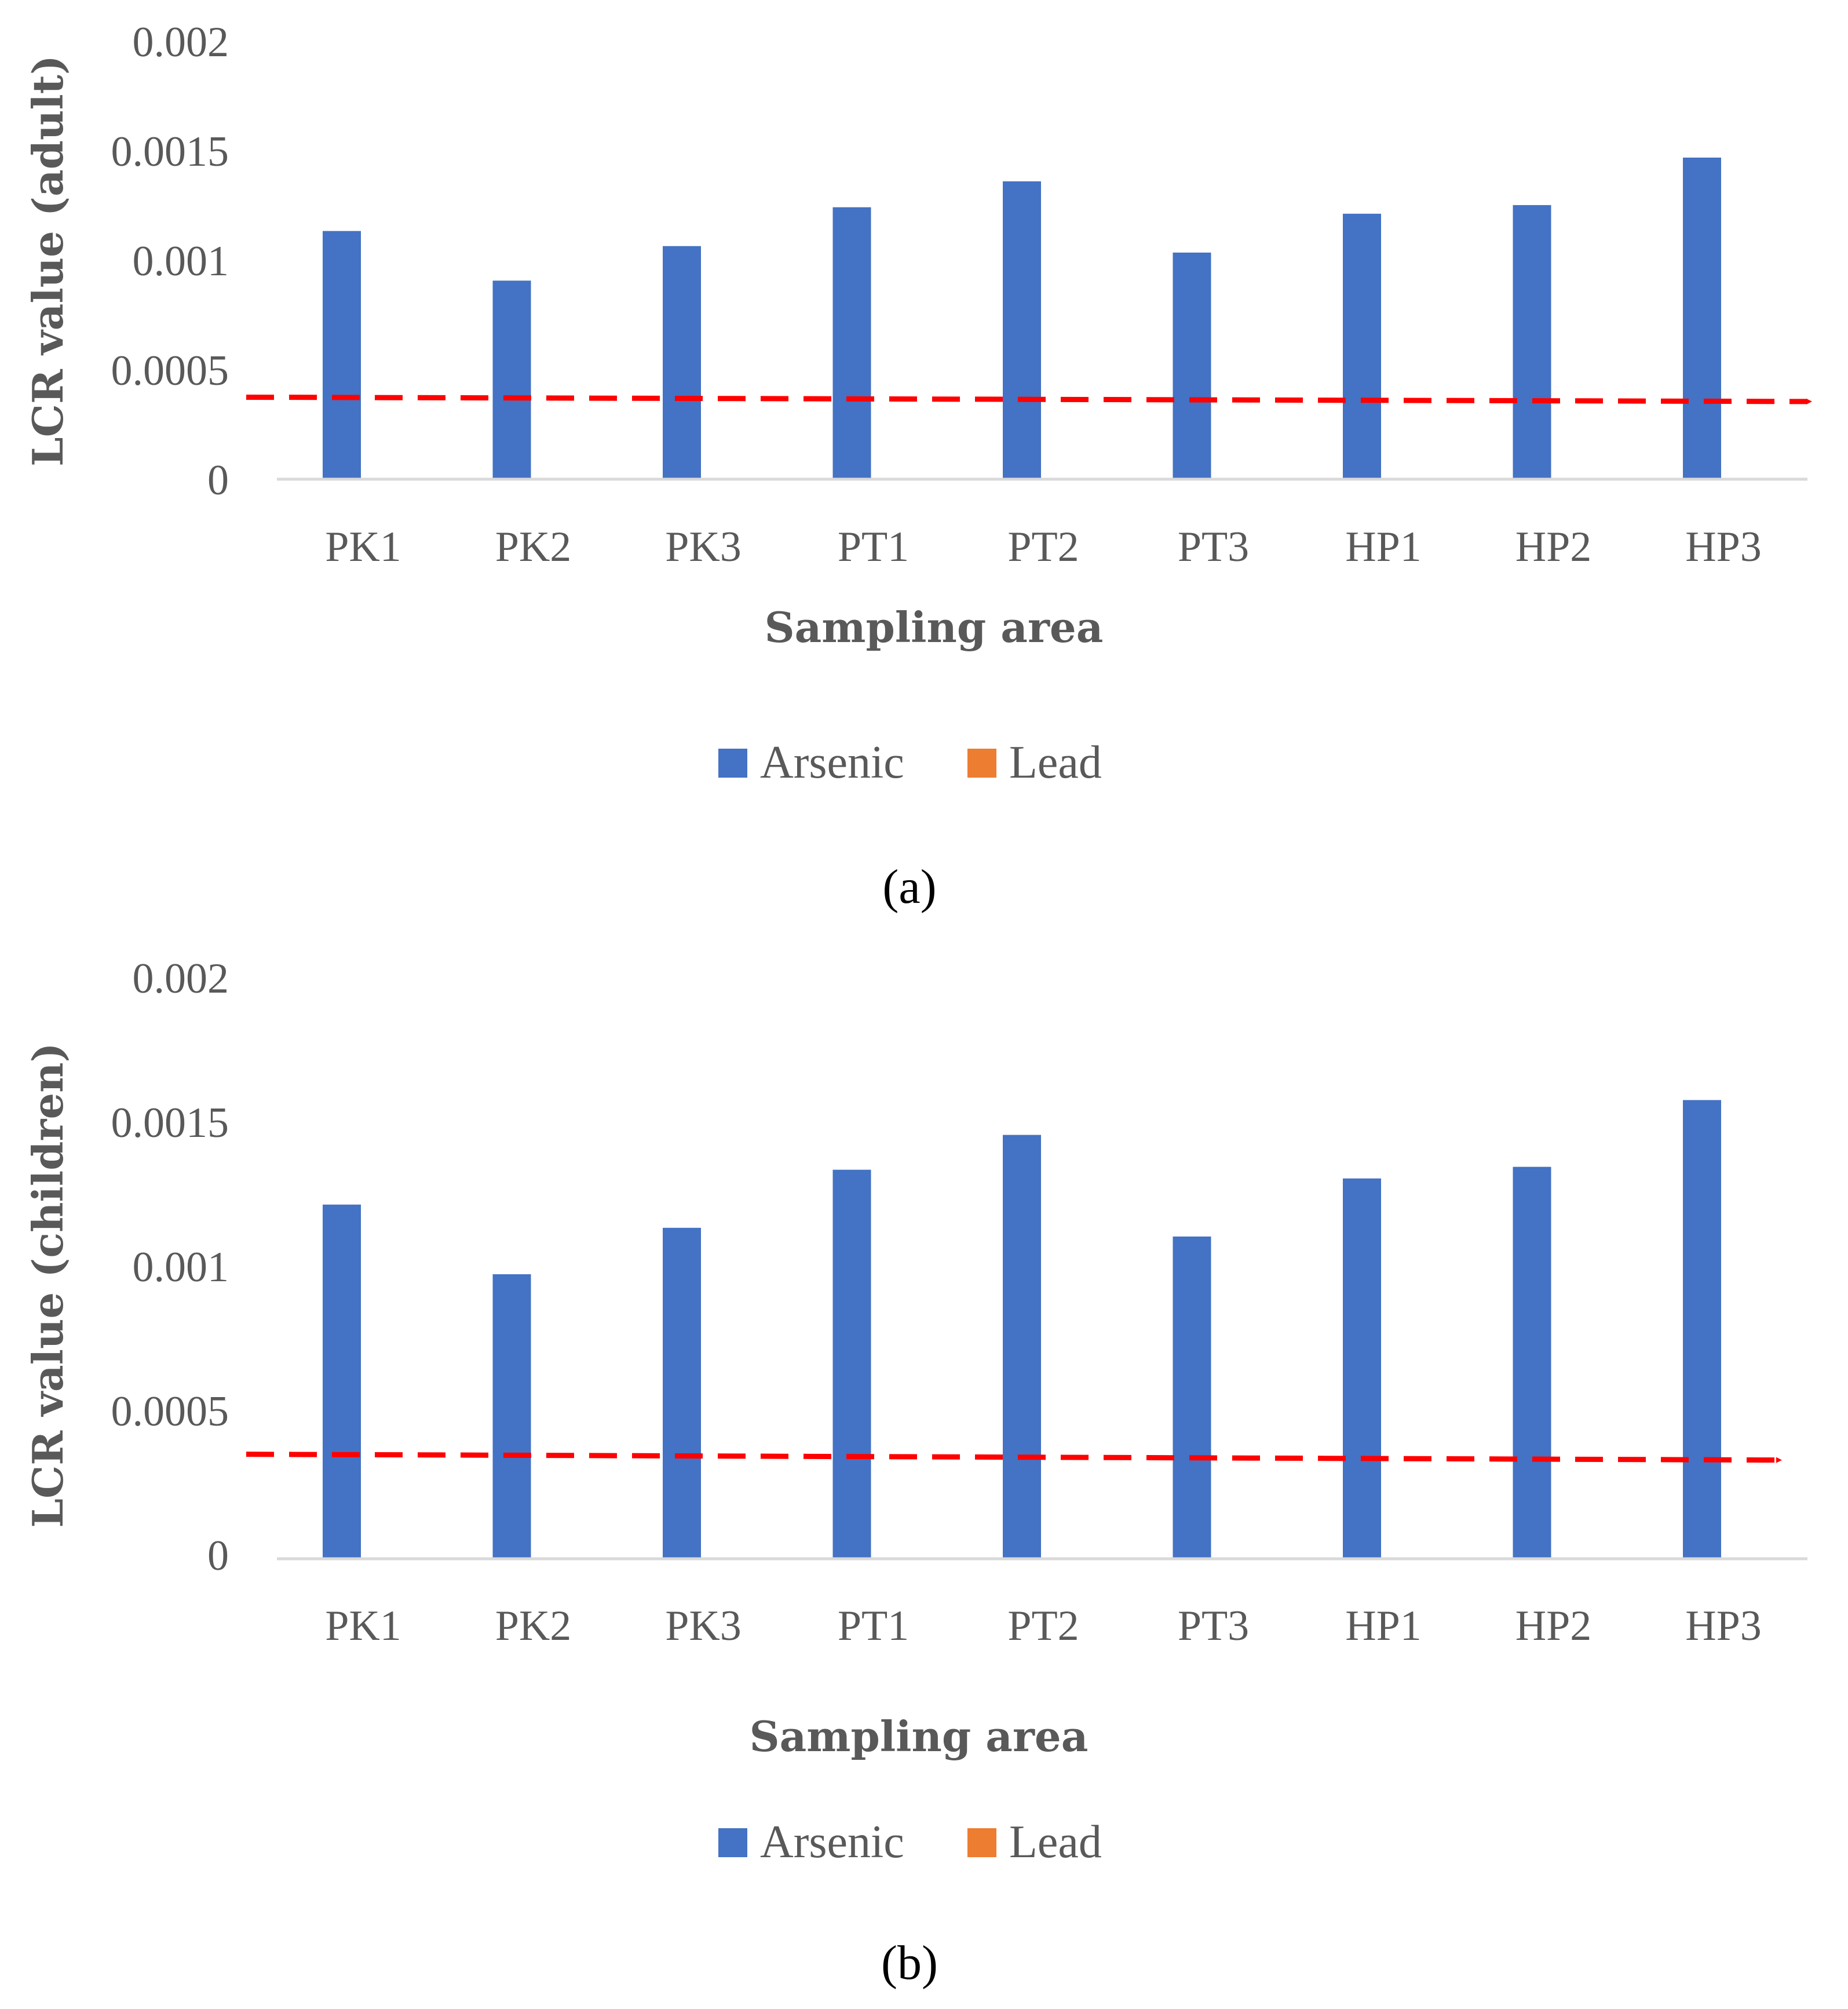  Describe the element at coordinates (910, 1963) in the screenshot. I see `panel-label-b: (b)` at that location.